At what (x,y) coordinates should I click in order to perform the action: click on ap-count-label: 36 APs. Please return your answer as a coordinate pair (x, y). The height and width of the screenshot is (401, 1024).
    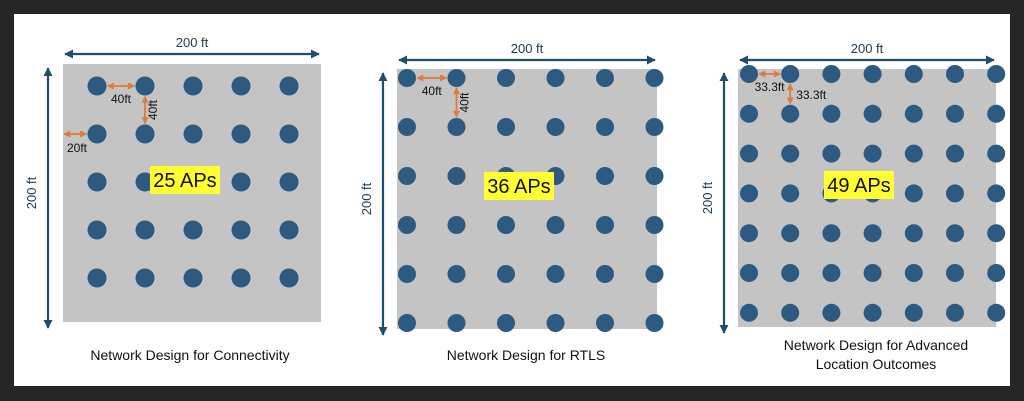
    Looking at the image, I should click on (518, 187).